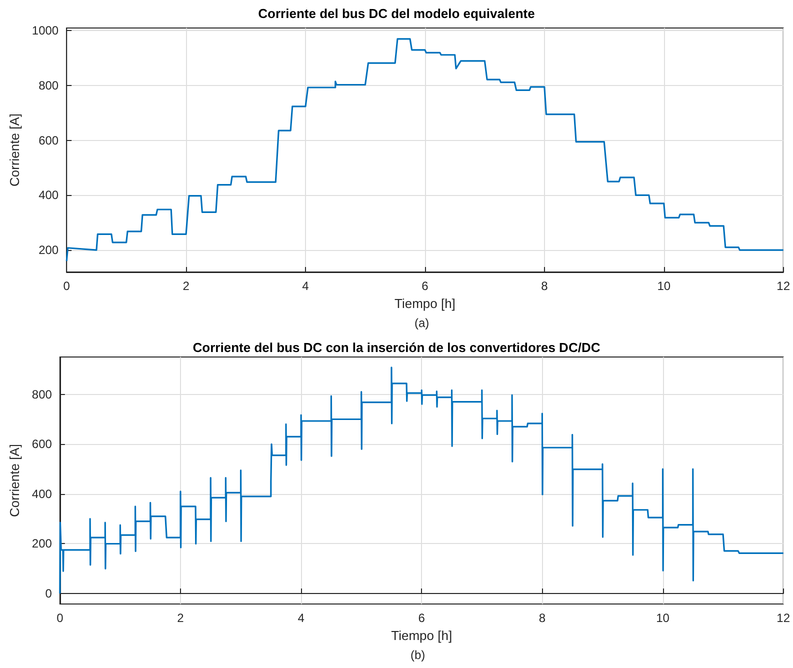  I want to click on chart-title: Corriente del bus DC del modelo equivalente, so click(396, 13).